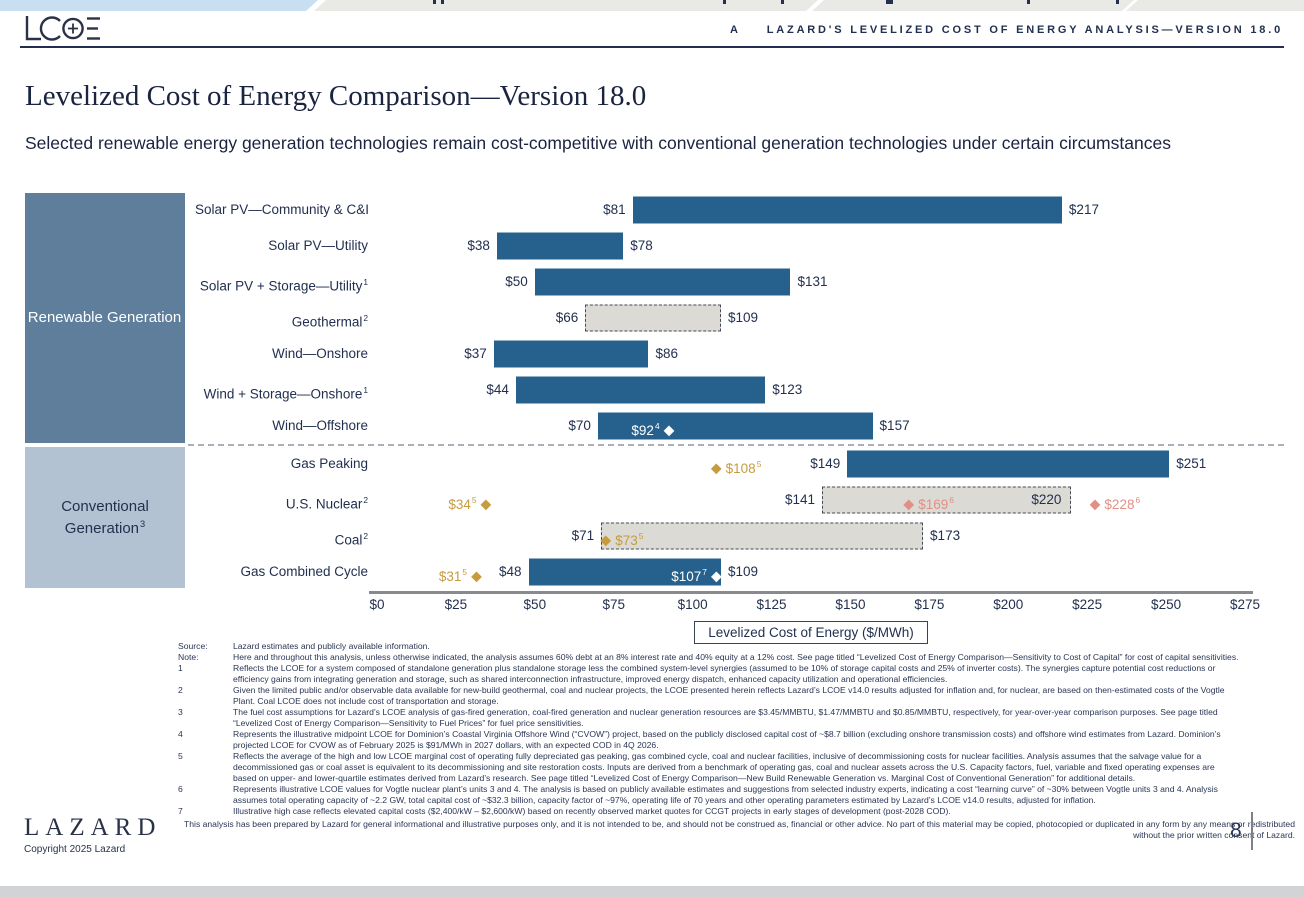 This screenshot has height=897, width=1304. I want to click on copyright-text: Copyright 2025 Lazard, so click(75, 849).